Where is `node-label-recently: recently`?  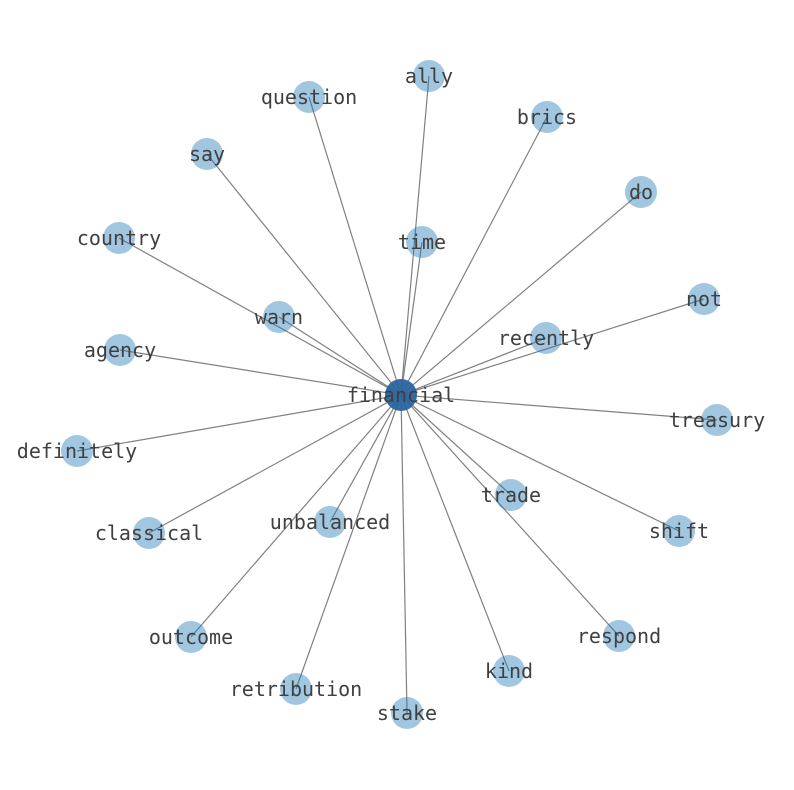 node-label-recently: recently is located at coordinates (546, 338).